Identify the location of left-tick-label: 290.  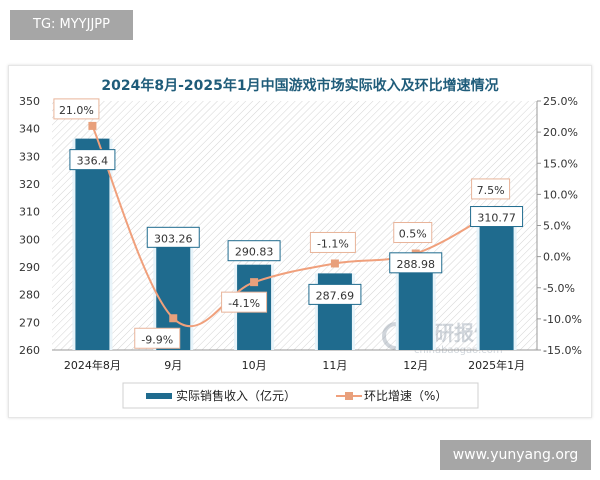
(29, 267).